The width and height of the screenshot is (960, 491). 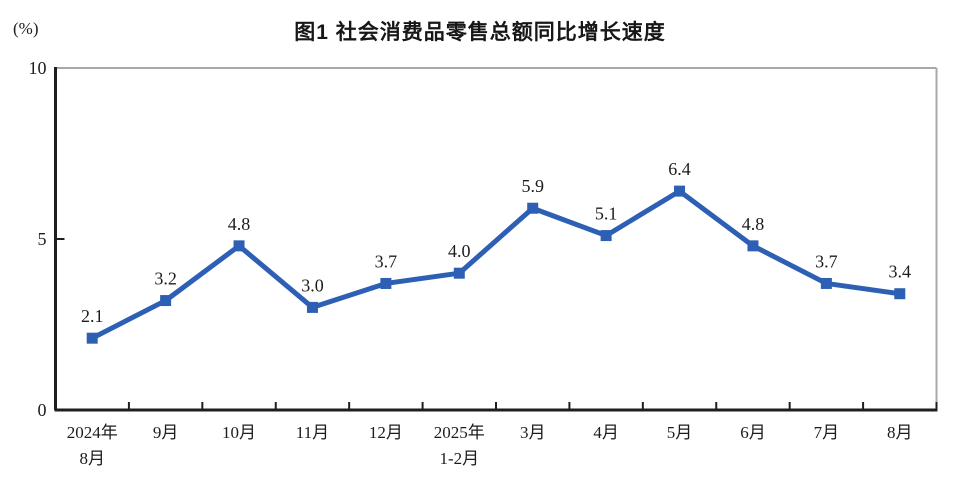 I want to click on data-point-label: 3.0, so click(x=312, y=285).